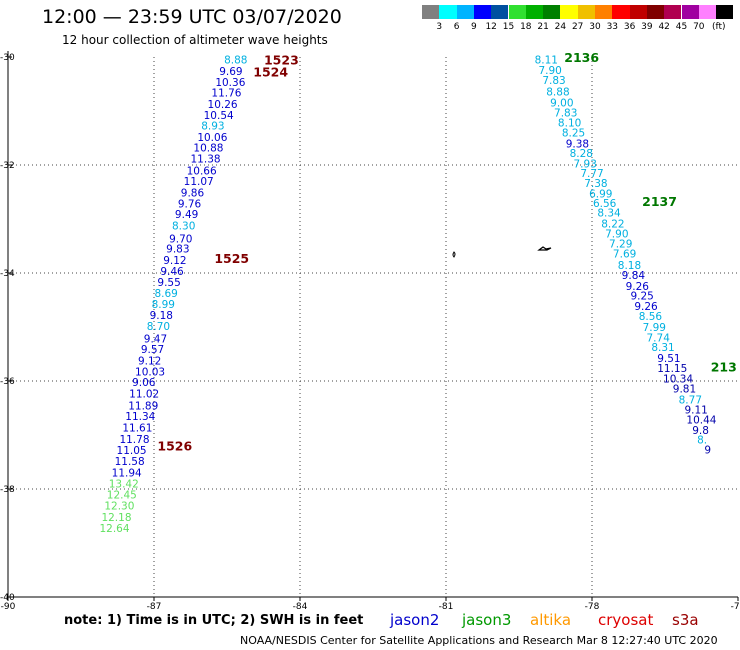  I want to click on y-tick-label: -30, so click(7, 58).